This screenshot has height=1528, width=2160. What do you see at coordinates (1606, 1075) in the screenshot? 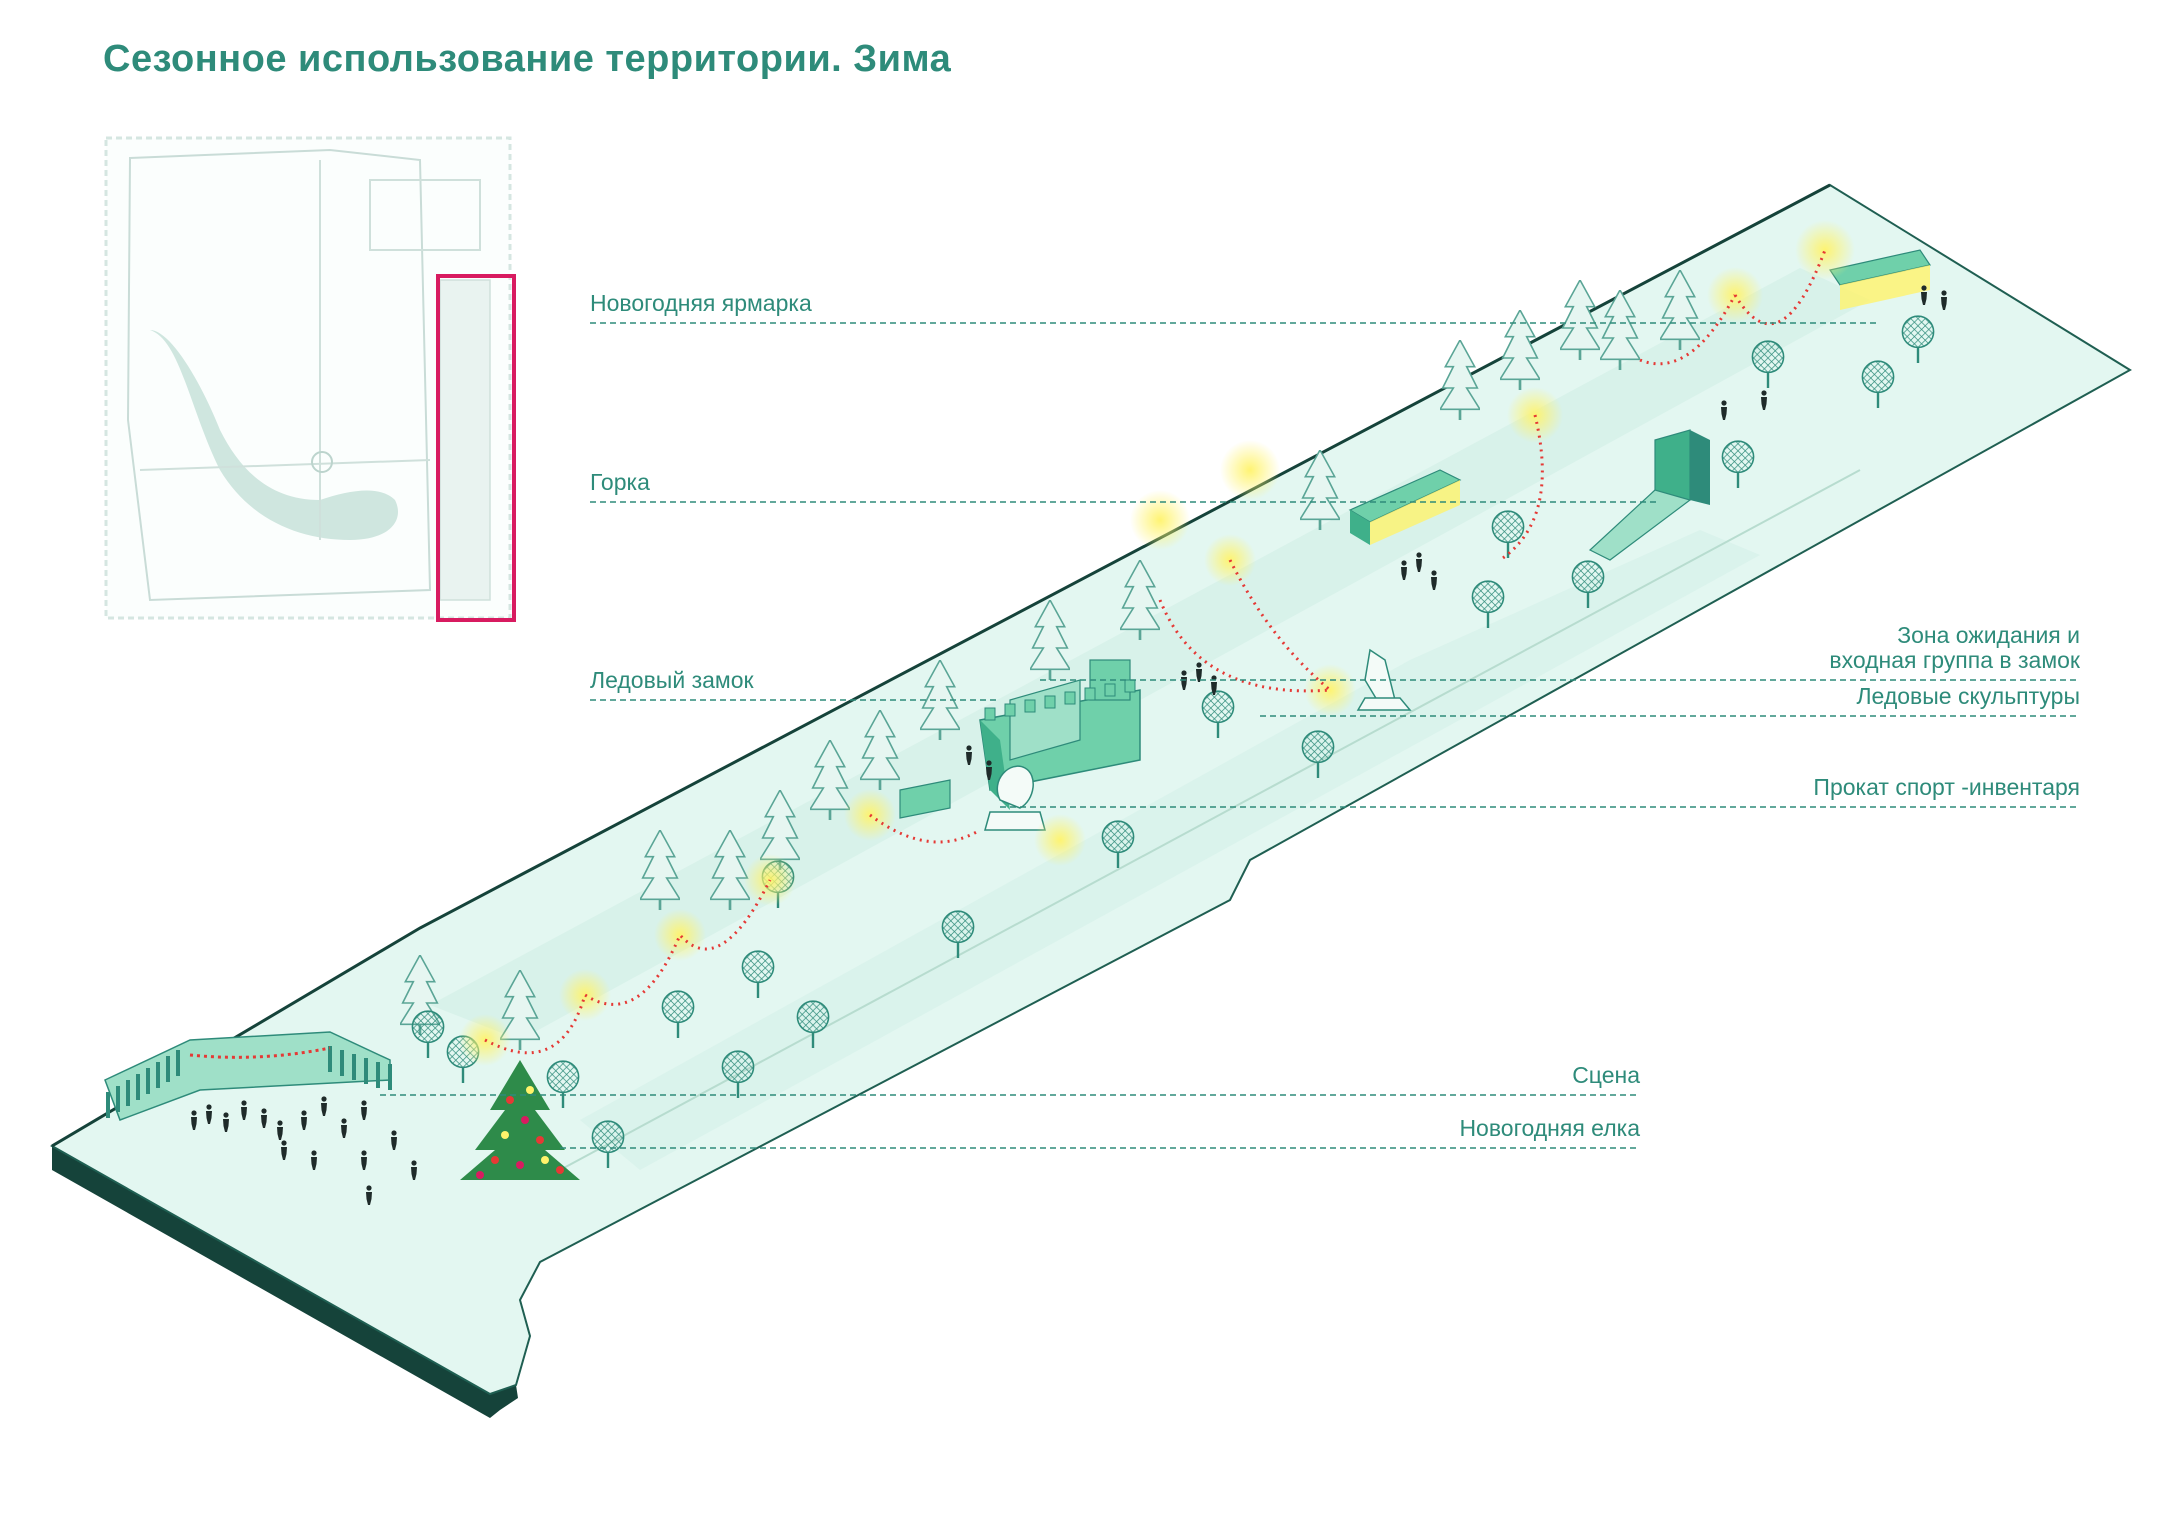
I see `label-stage: Сцена` at bounding box center [1606, 1075].